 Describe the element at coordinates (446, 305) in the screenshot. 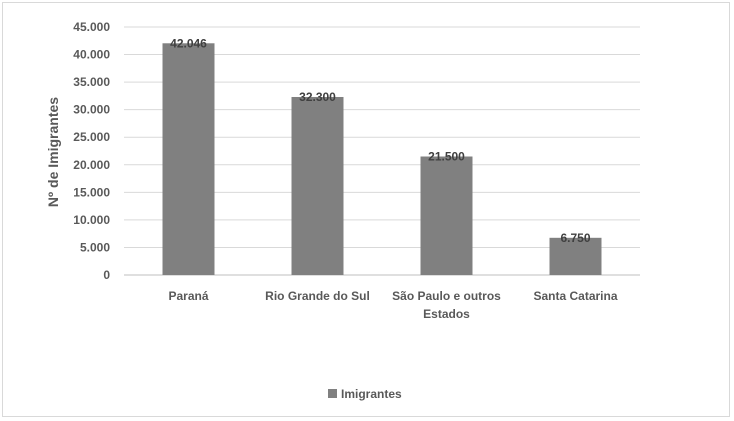

I see `x-category-label: São Paulo e outros Estados` at that location.